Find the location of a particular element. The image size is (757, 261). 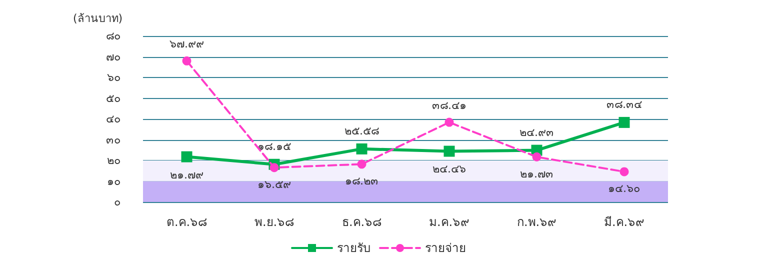

y-tick-label: ๔๐ is located at coordinates (113, 119).